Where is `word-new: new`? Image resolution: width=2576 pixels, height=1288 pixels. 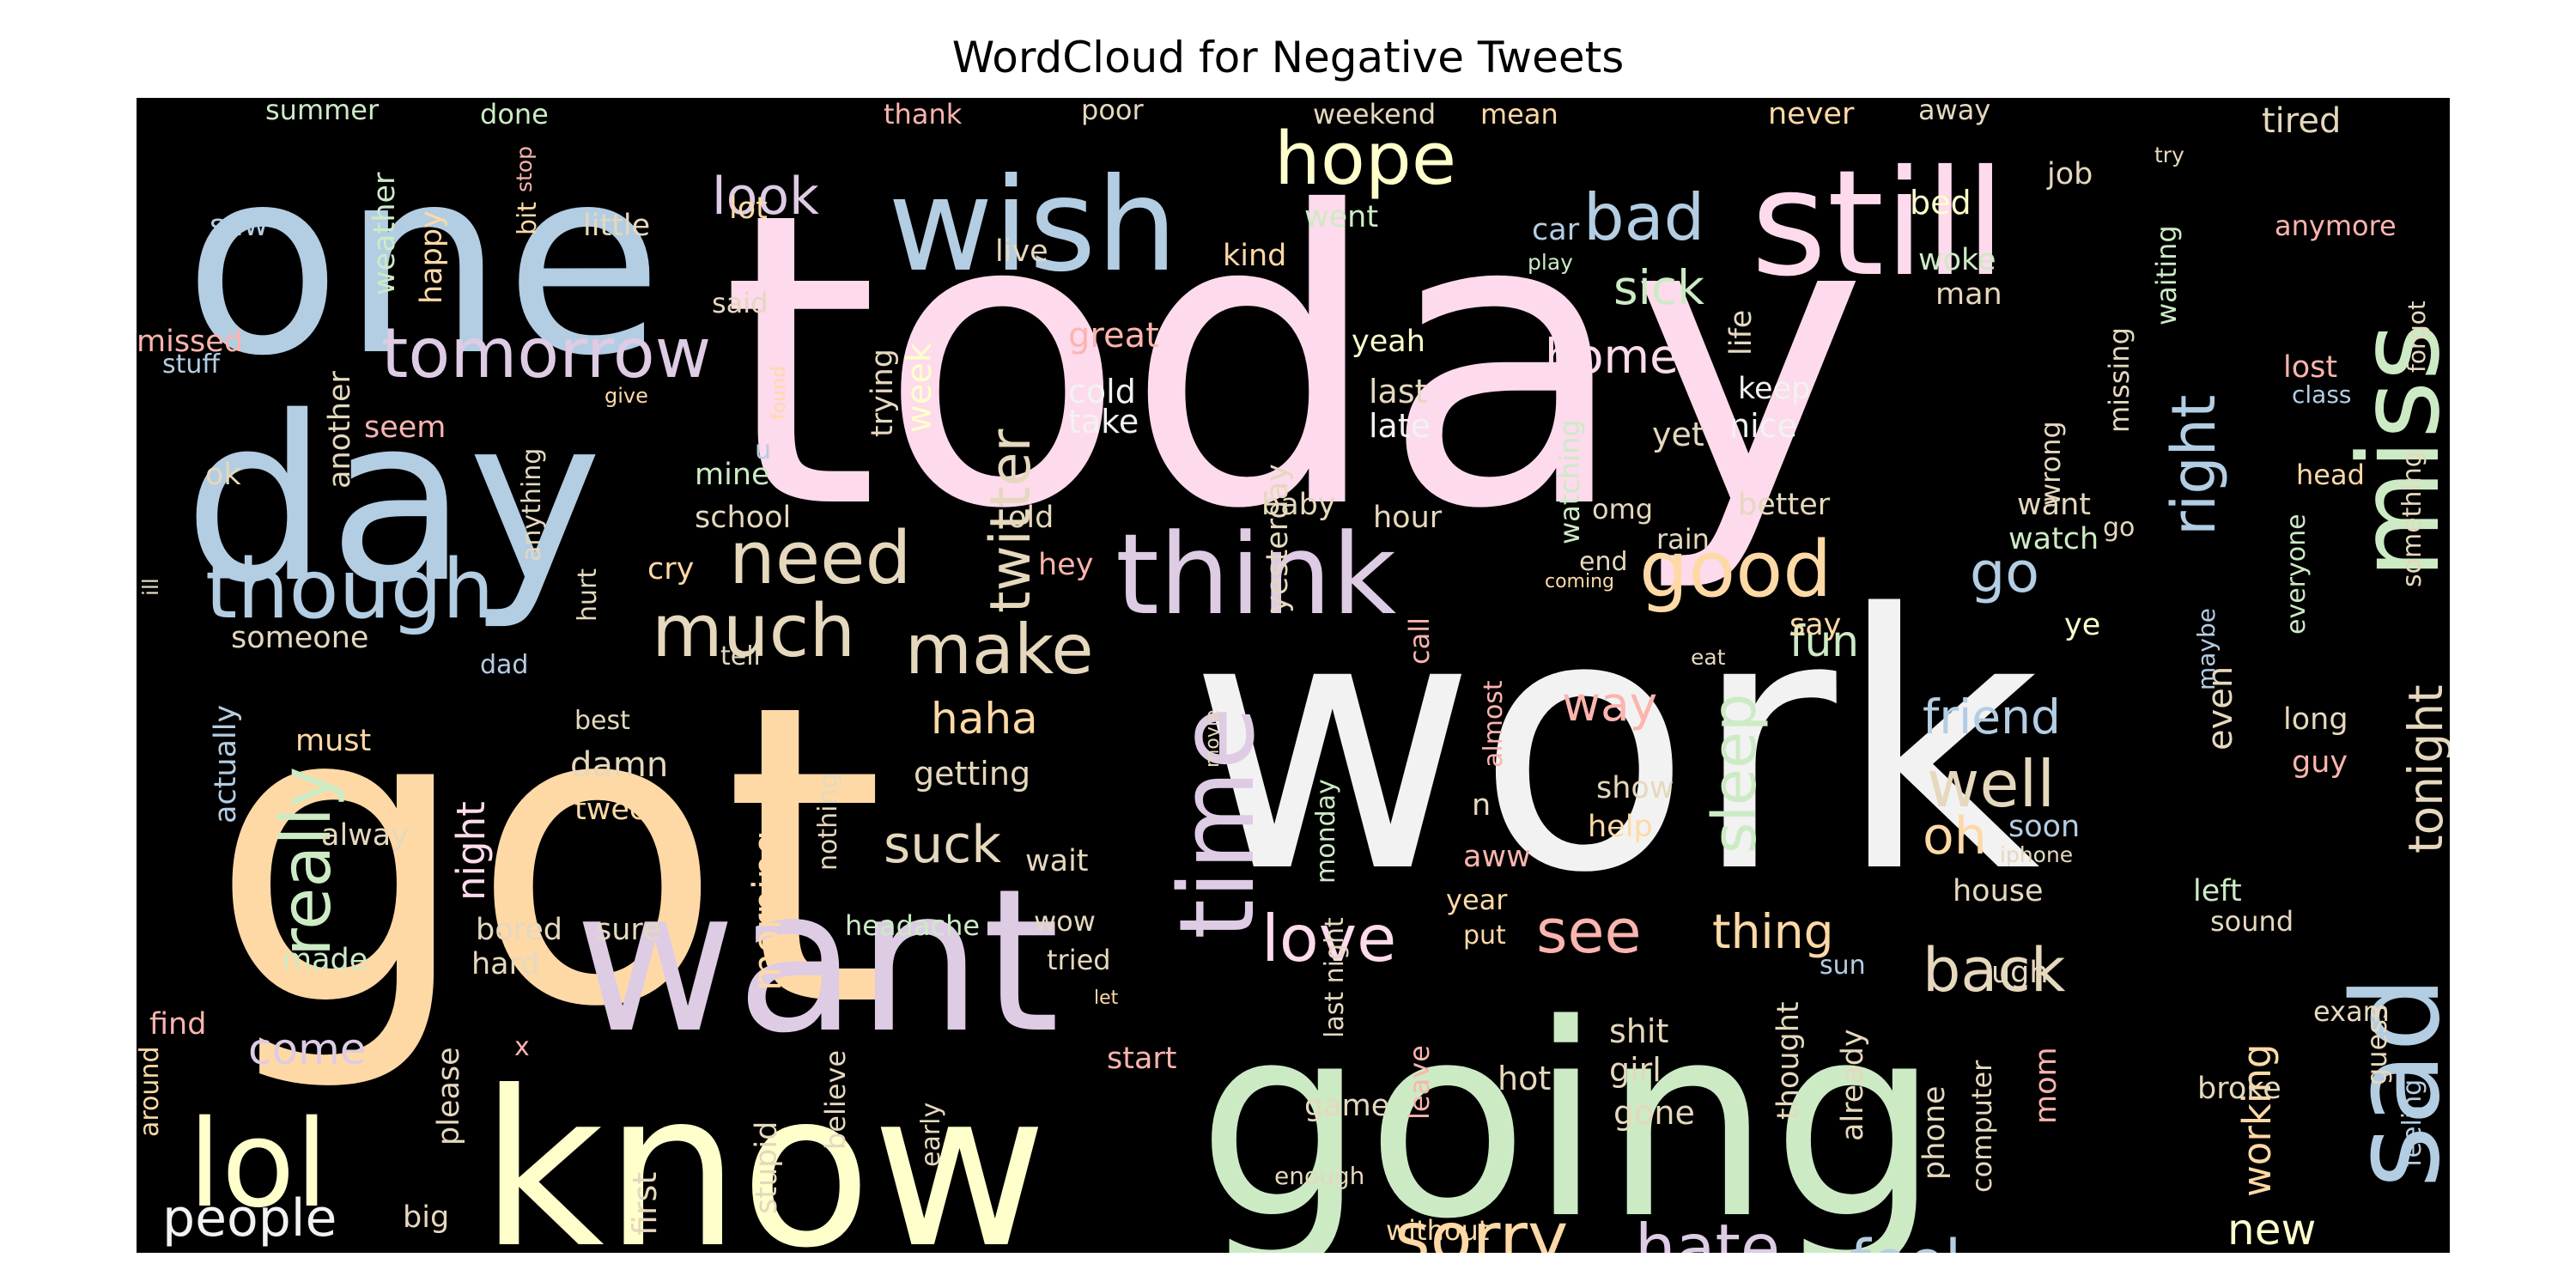 word-new: new is located at coordinates (2272, 1229).